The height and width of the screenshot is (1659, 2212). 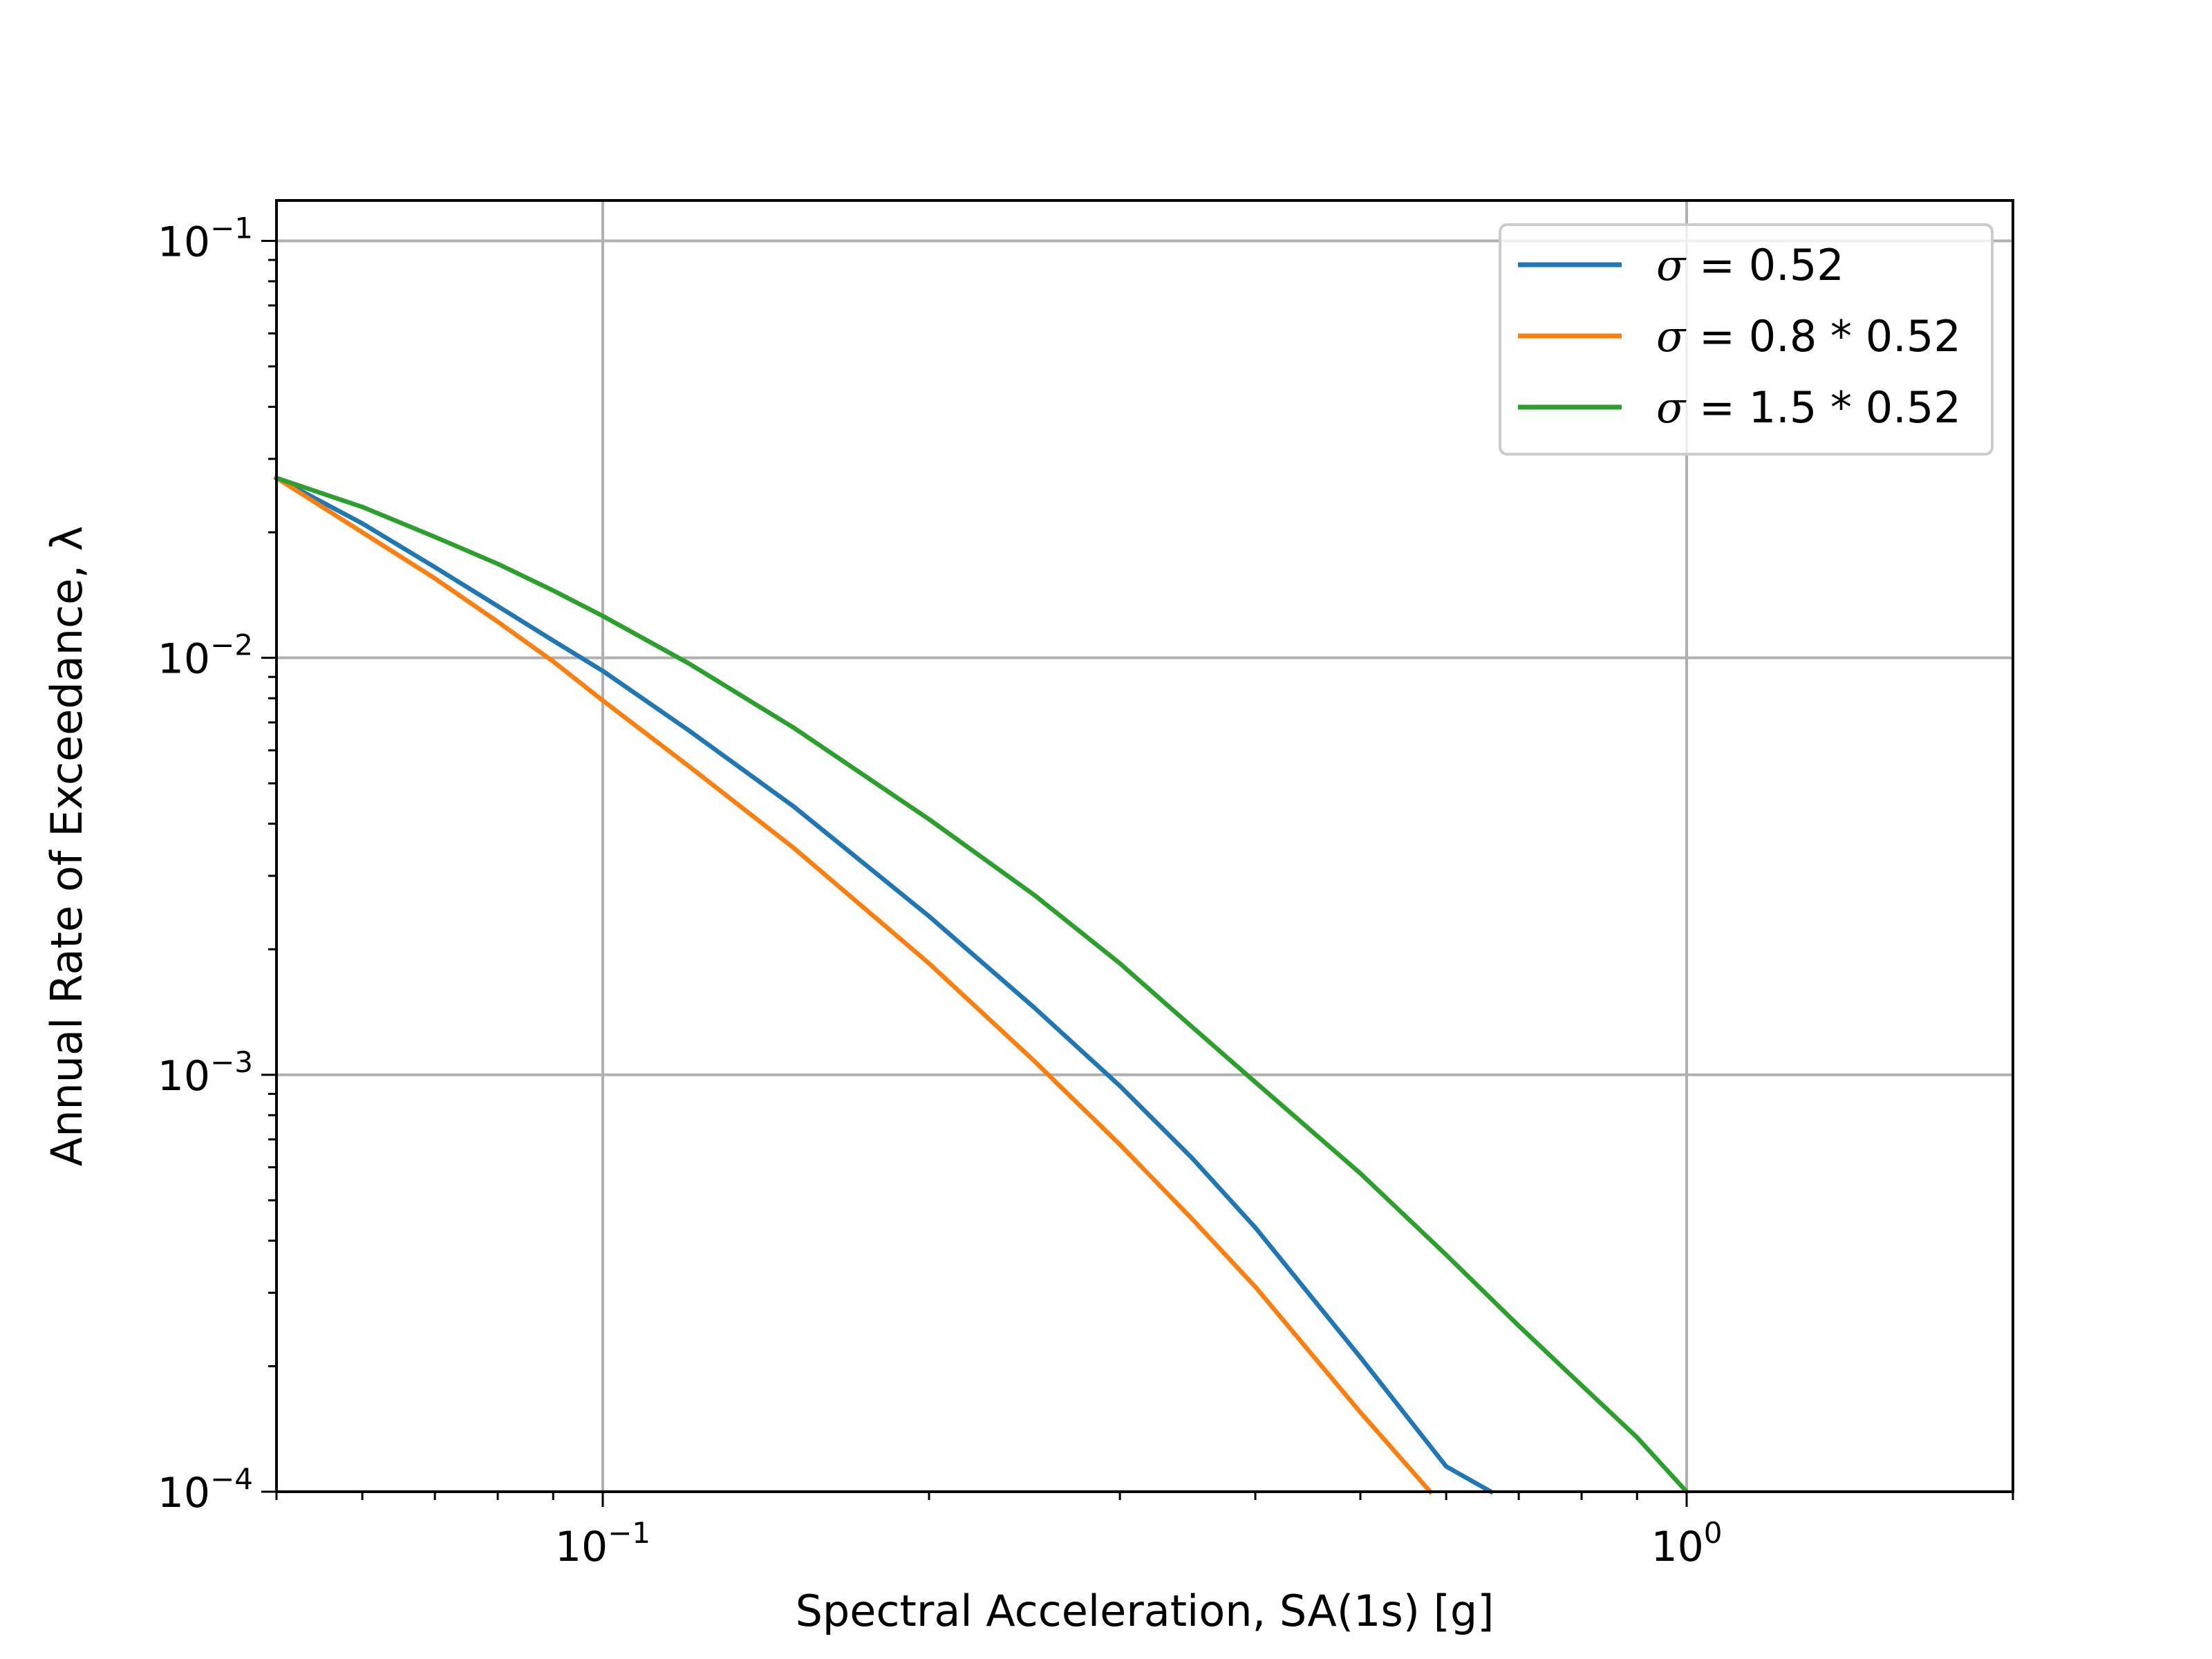 I want to click on y-tick-label: 10⁻⁴, so click(x=205, y=1489).